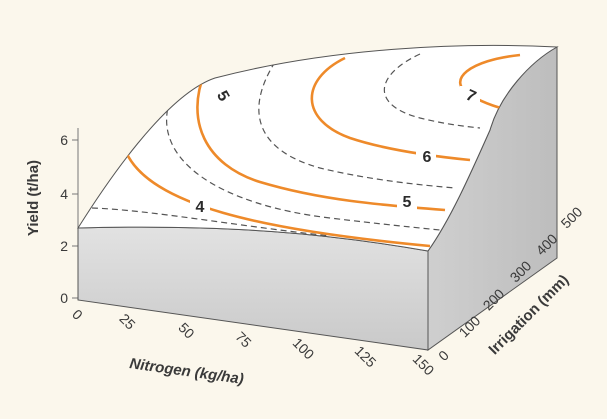  What do you see at coordinates (186, 330) in the screenshot?
I see `x-tick-label-50: 50` at bounding box center [186, 330].